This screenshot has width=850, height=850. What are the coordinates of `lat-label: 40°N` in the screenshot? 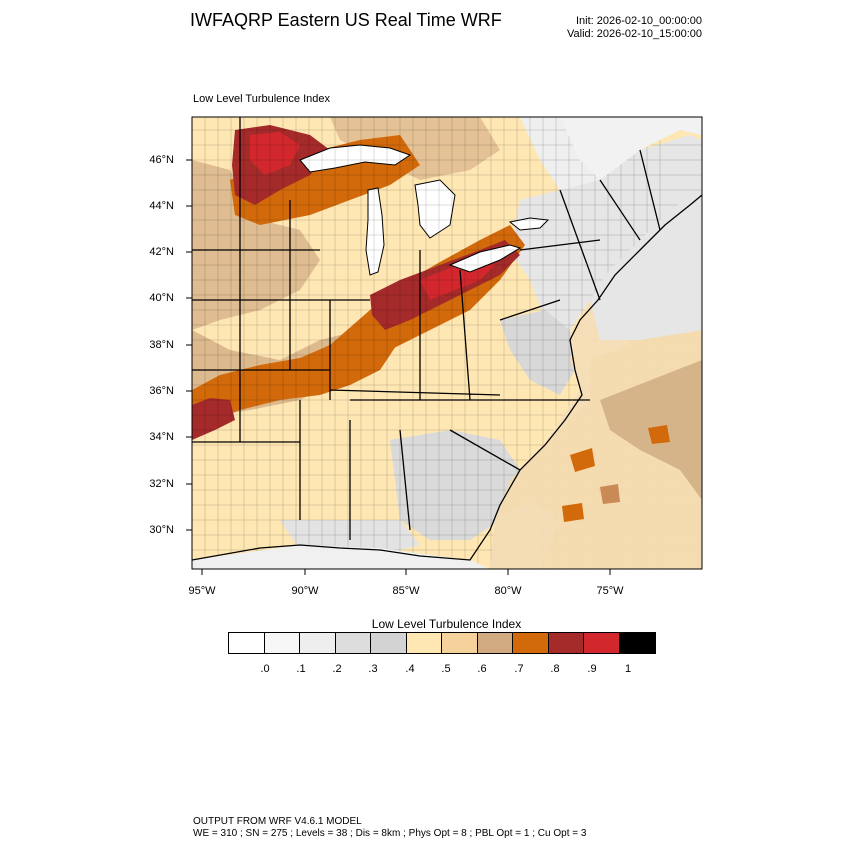 It's located at (161, 298).